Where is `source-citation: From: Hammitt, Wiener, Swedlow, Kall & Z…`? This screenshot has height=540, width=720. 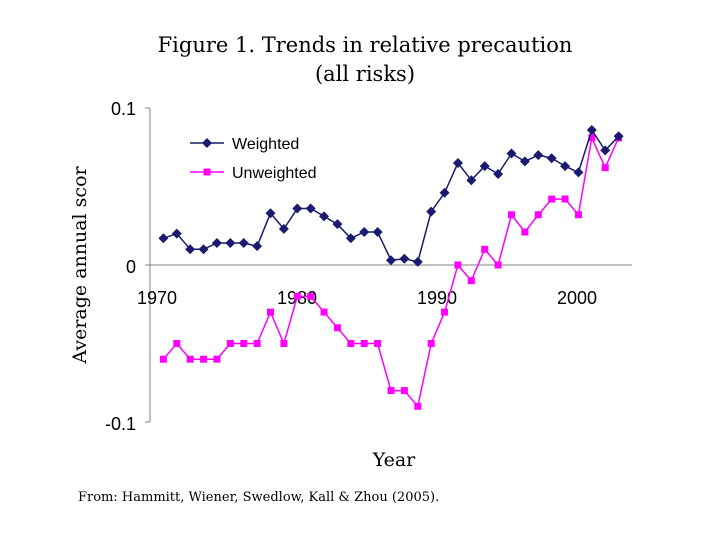 source-citation: From: Hammitt, Wiener, Swedlow, Kall & Z… is located at coordinates (259, 497).